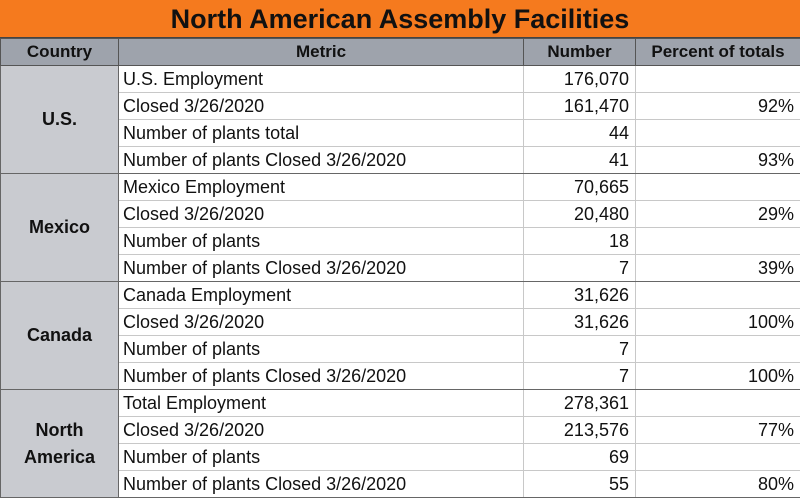 The image size is (800, 498). Describe the element at coordinates (321, 79) in the screenshot. I see `metric-cell: U.S. Employment` at that location.